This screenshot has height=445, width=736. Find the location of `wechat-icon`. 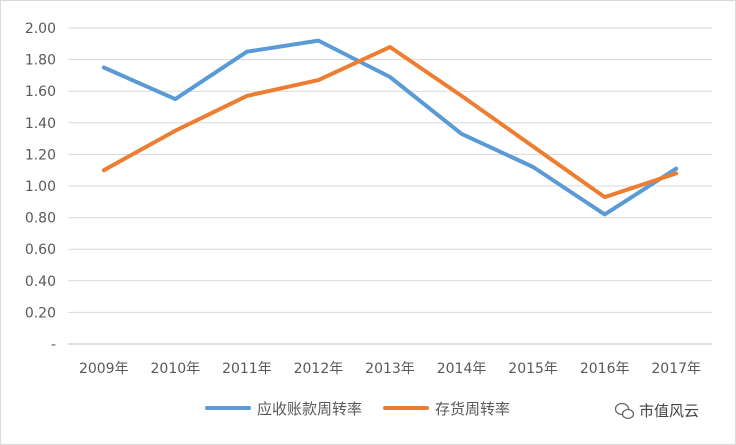

wechat-icon is located at coordinates (624, 411).